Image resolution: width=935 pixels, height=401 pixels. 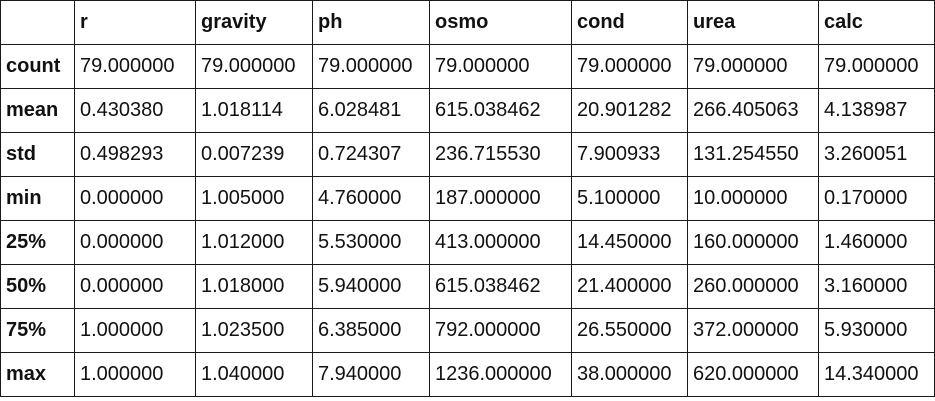 I want to click on row-label: count, so click(x=37, y=66).